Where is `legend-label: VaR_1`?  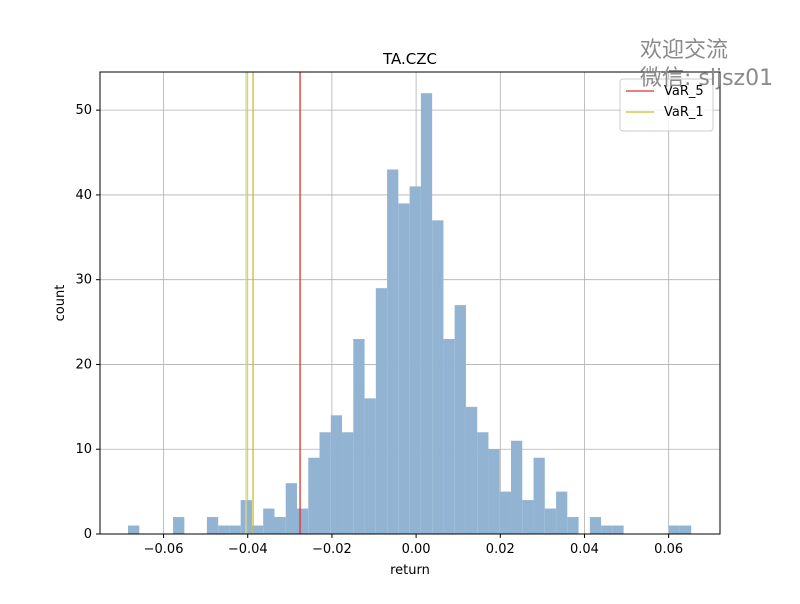
legend-label: VaR_1 is located at coordinates (684, 112).